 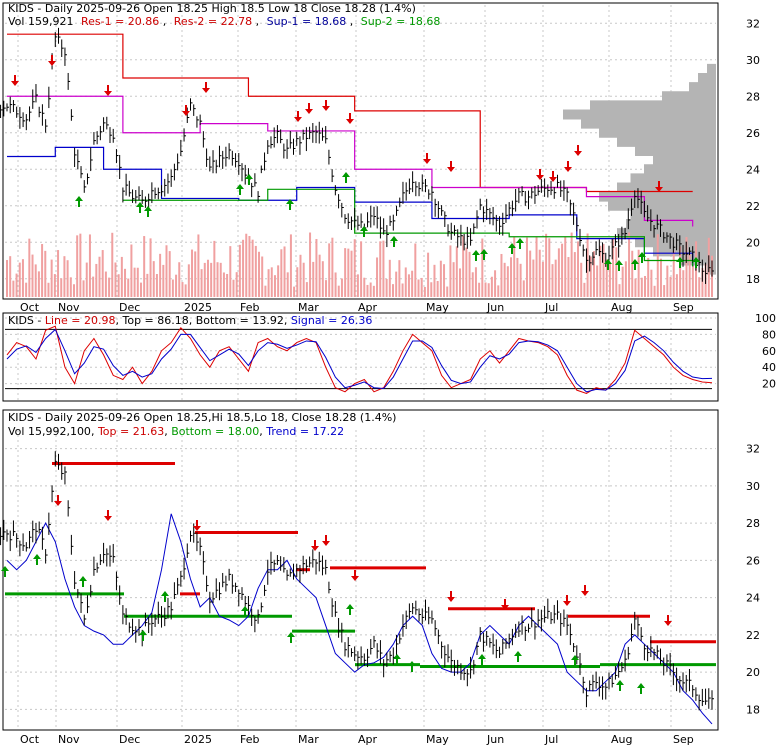 What do you see at coordinates (30, 307) in the screenshot?
I see `month-label: Oct` at bounding box center [30, 307].